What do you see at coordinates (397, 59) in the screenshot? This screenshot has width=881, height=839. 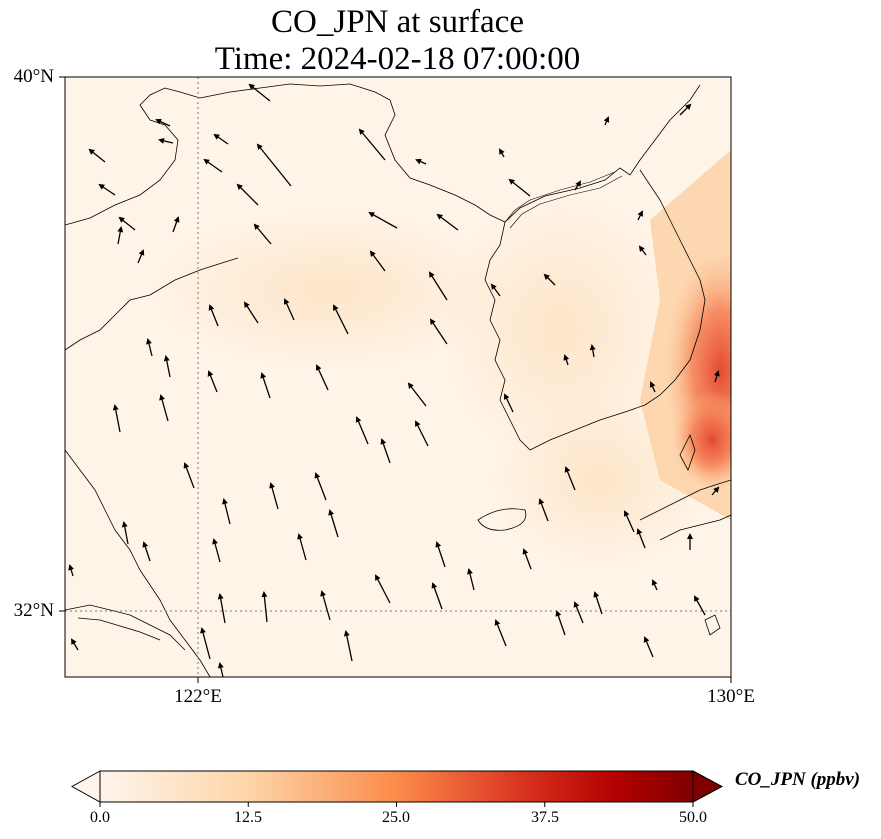 I see `chart-subtitle: Time: 2024-02-18 07:00:00` at bounding box center [397, 59].